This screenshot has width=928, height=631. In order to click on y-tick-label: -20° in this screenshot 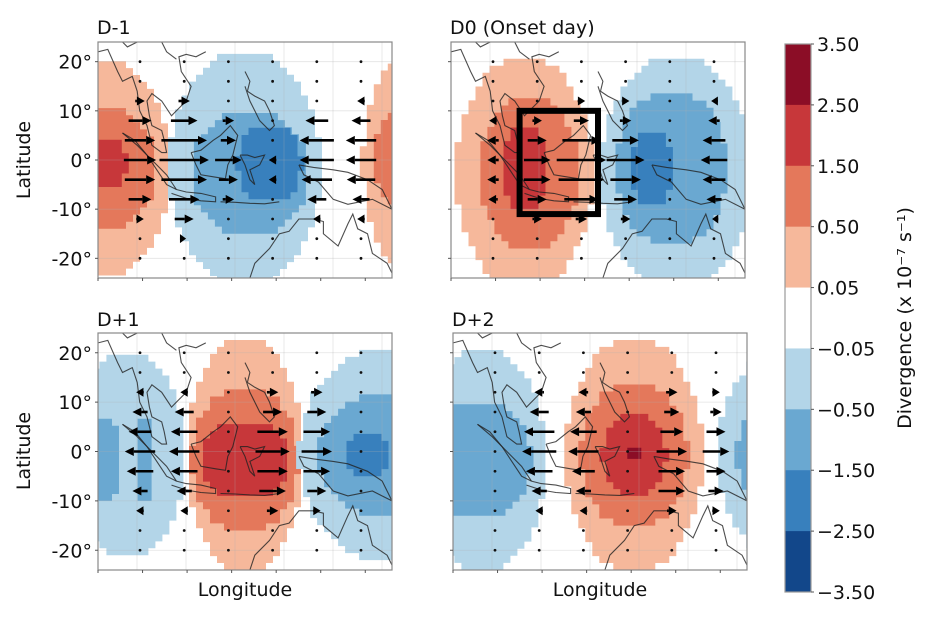, I will do `click(71, 259)`.